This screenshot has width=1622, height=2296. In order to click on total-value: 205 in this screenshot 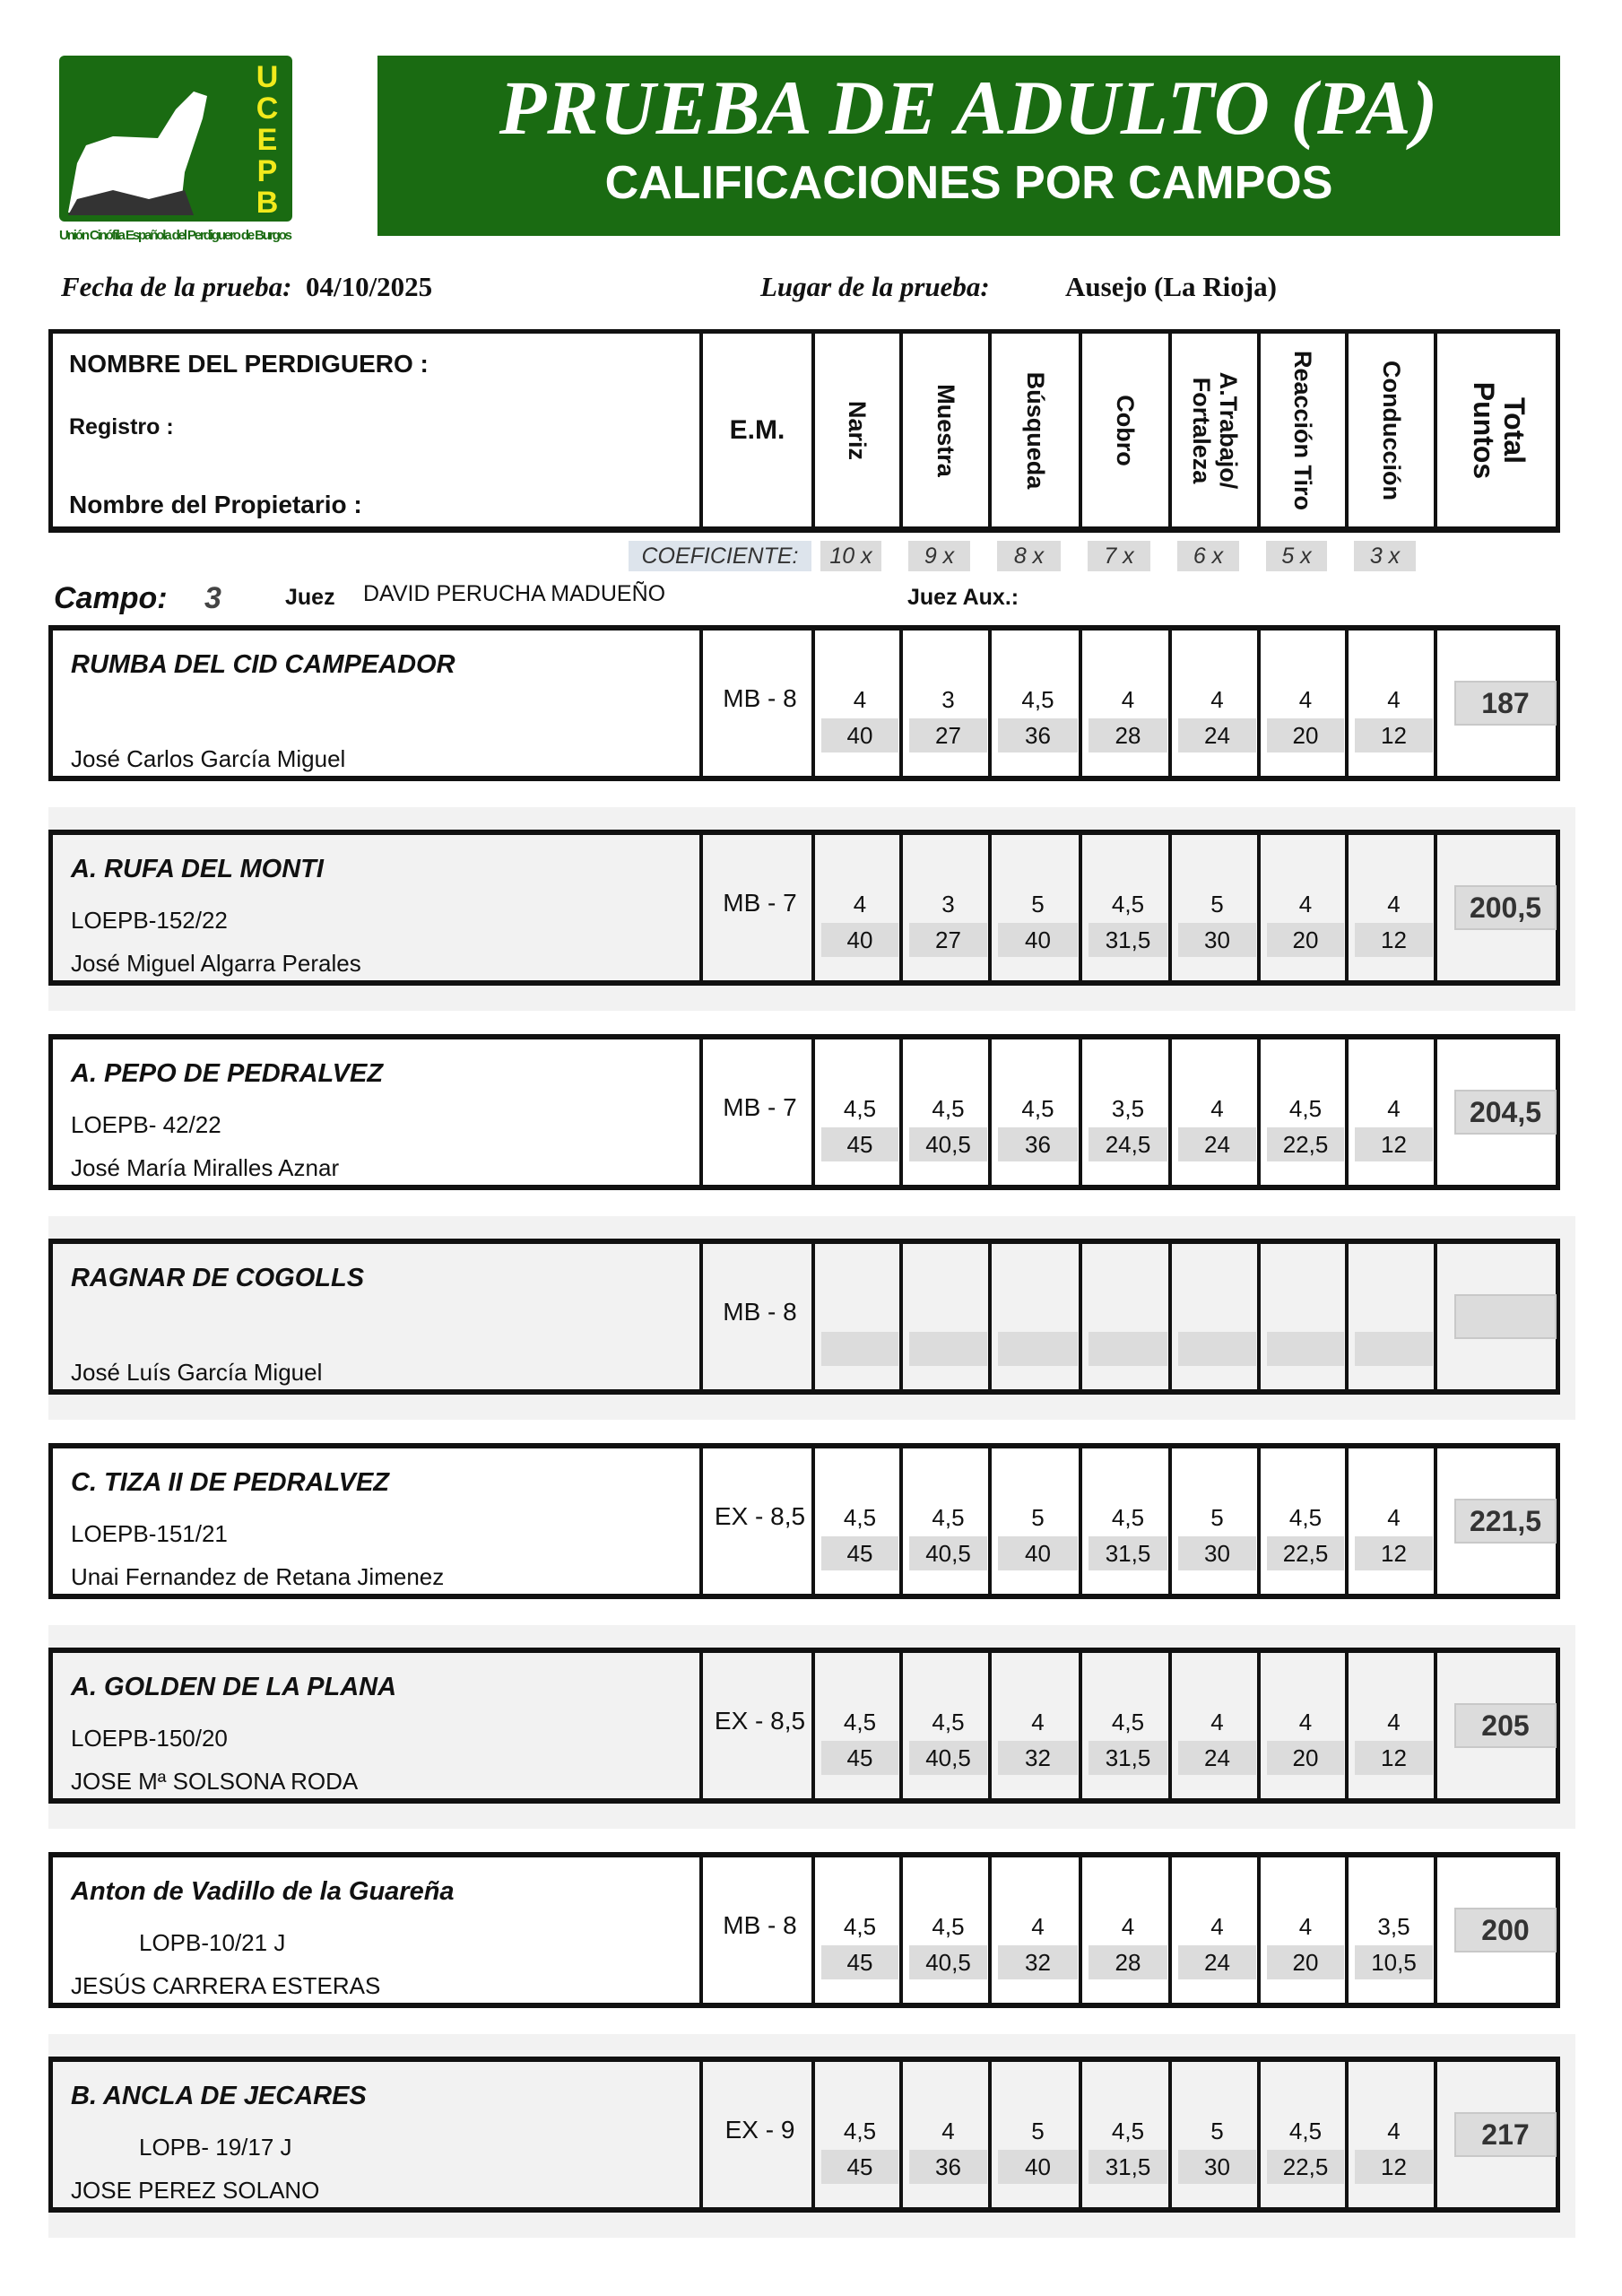, I will do `click(1505, 1725)`.